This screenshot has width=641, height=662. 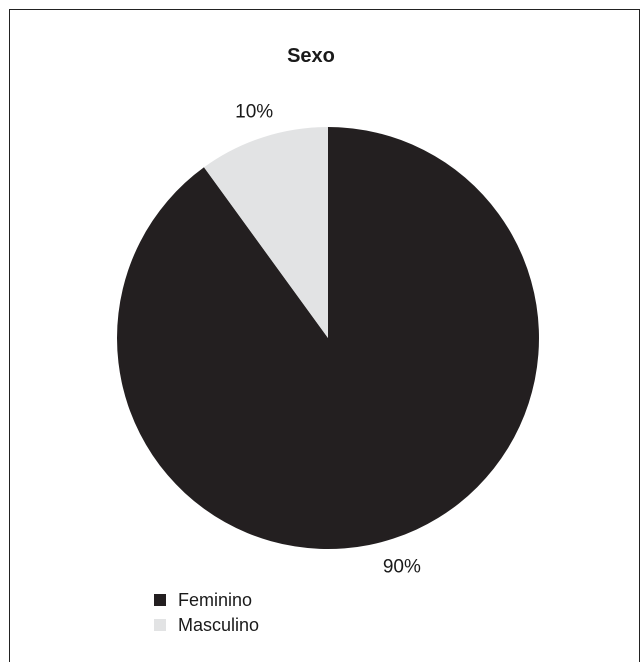 I want to click on legend-swatch-masculino, so click(x=160, y=625).